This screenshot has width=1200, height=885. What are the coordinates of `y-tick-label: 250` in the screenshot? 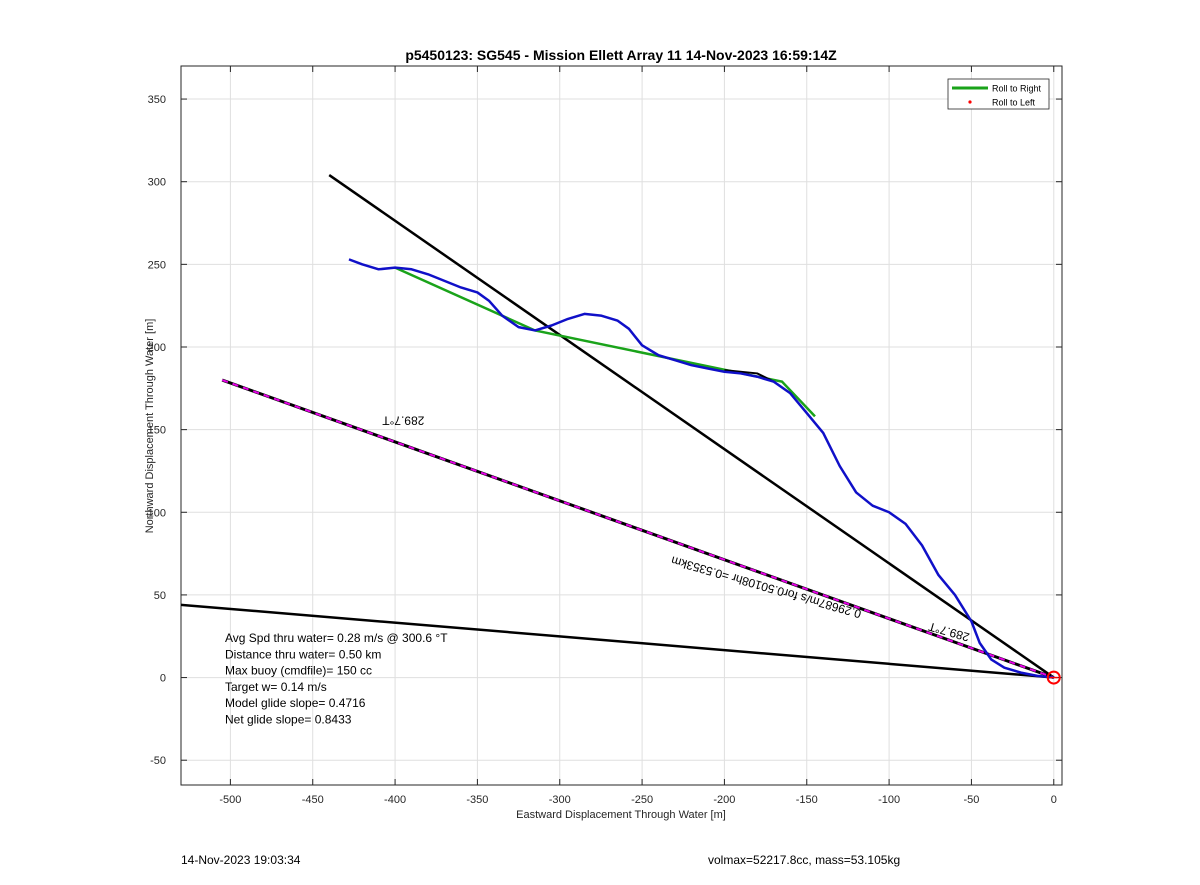 It's located at (157, 265).